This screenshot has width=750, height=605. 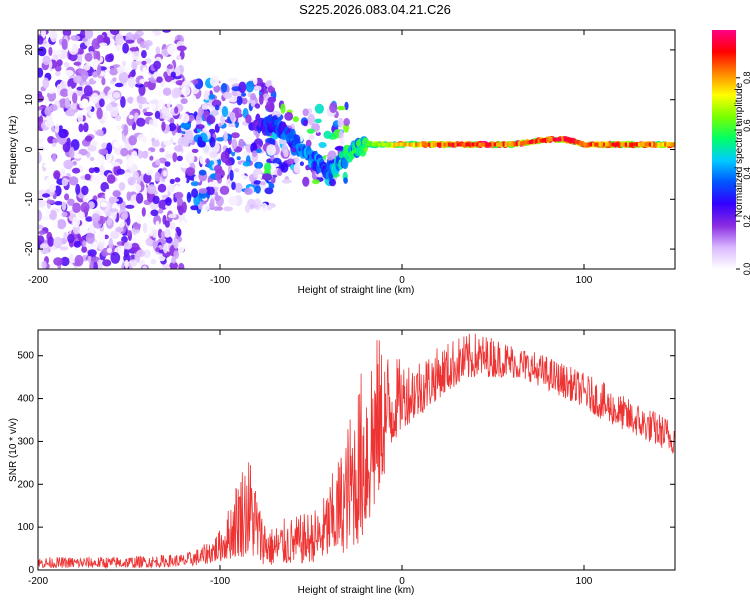 I want to click on snr-ylabel: SNR (10 * v/v), so click(x=13, y=450).